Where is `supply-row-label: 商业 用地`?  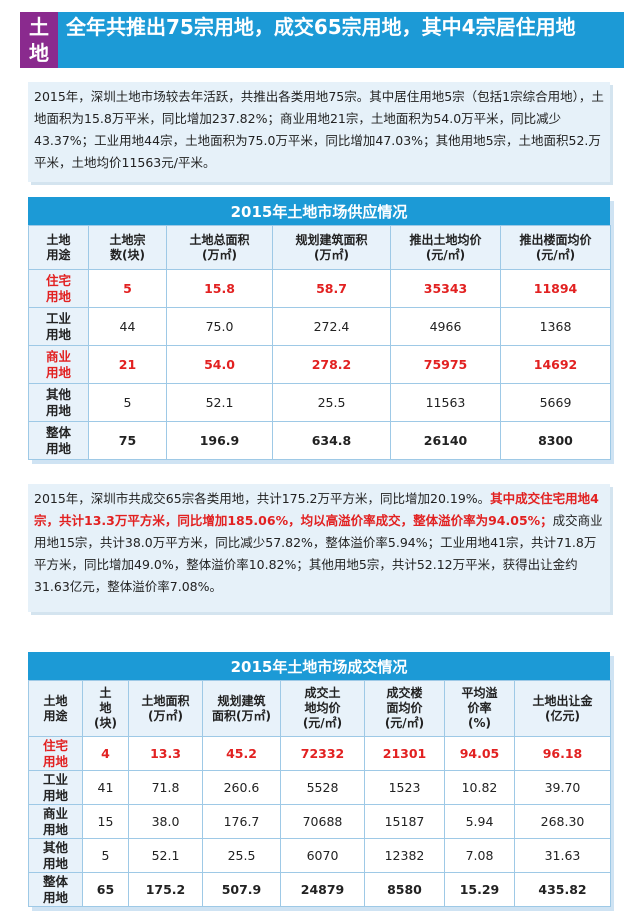
supply-row-label: 商业 用地 is located at coordinates (58, 364).